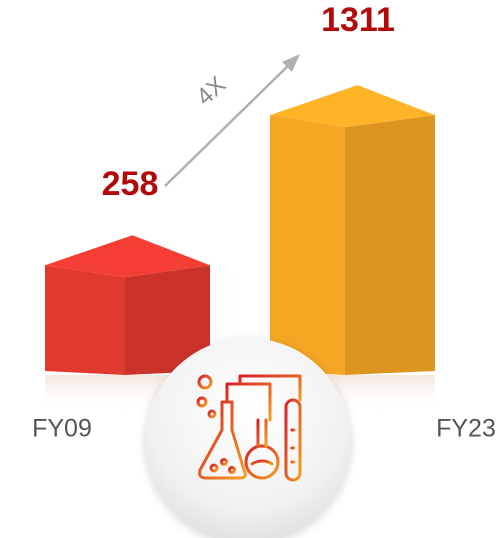 This screenshot has height=538, width=496. What do you see at coordinates (228, 124) in the screenshot?
I see `growth-arrow` at bounding box center [228, 124].